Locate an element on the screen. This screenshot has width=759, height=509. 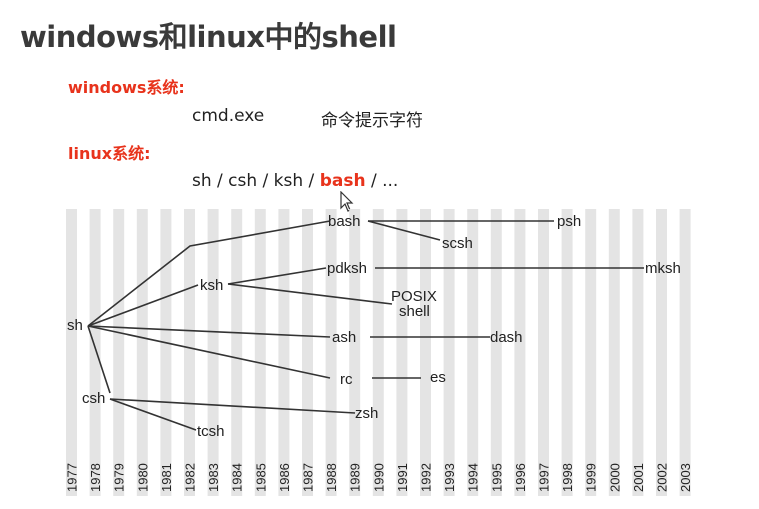
year-label-1993: 1993 is located at coordinates (449, 477).